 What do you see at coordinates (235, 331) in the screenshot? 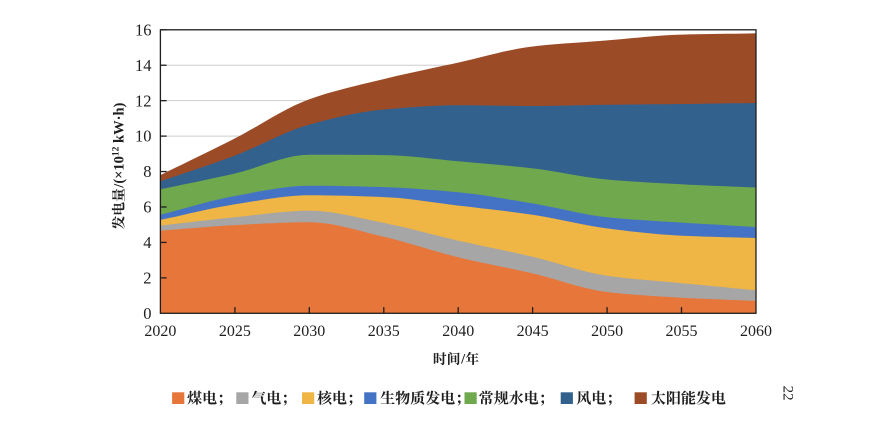
I see `svg-text: 2025` at bounding box center [235, 331].